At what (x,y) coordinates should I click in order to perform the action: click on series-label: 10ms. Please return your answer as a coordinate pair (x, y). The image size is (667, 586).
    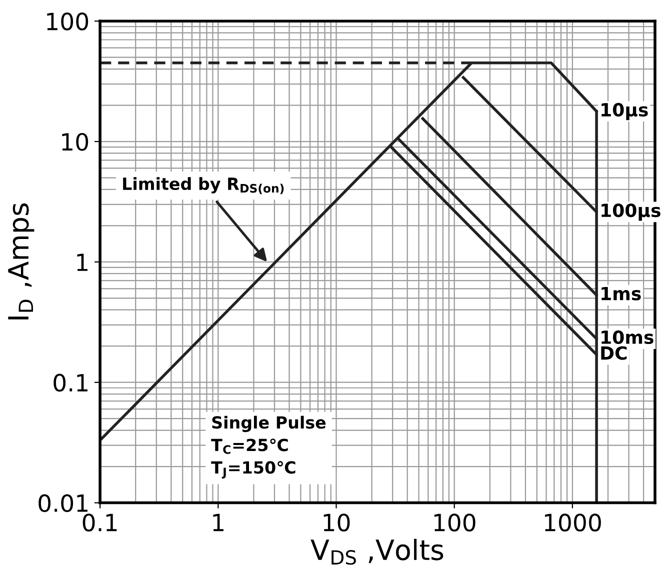
    Looking at the image, I should click on (628, 337).